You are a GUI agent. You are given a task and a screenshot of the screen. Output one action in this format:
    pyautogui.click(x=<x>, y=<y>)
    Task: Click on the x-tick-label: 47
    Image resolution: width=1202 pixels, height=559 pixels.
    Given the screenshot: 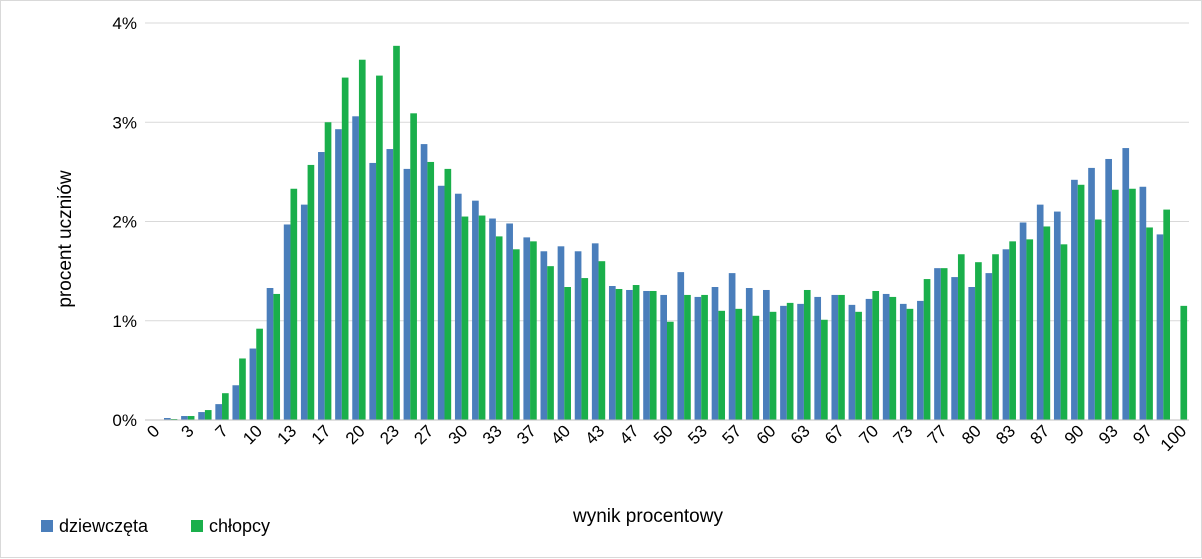 What is the action you would take?
    pyautogui.click(x=629, y=434)
    